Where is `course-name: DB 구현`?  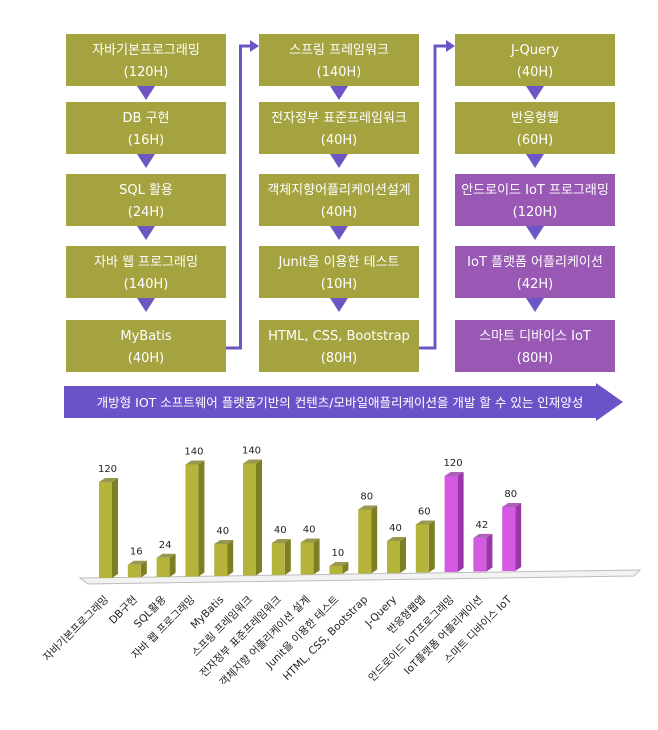
course-name: DB 구현 is located at coordinates (146, 118).